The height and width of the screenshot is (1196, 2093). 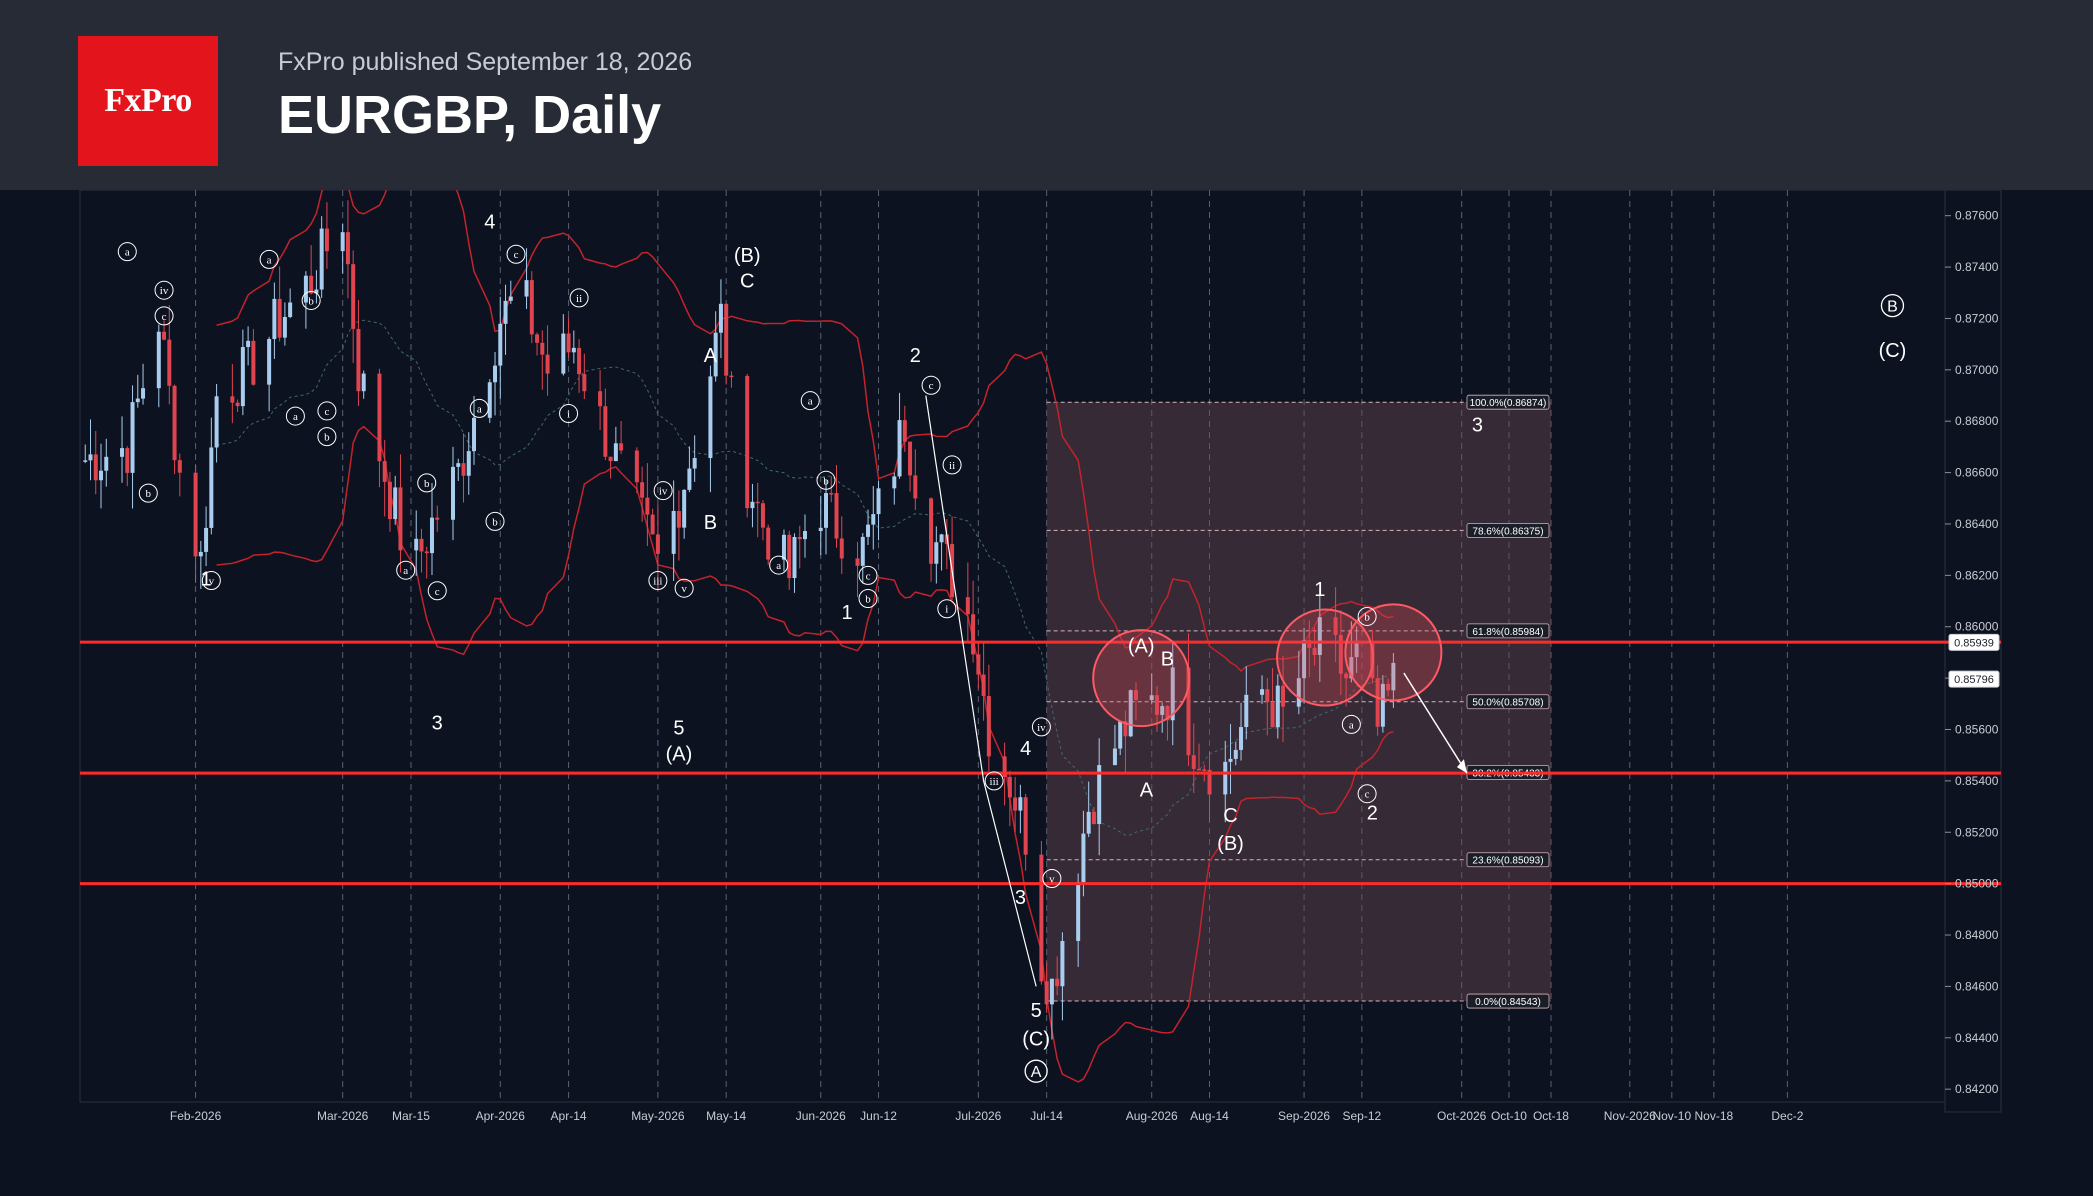 I want to click on wave-label: 3, so click(x=1477, y=425).